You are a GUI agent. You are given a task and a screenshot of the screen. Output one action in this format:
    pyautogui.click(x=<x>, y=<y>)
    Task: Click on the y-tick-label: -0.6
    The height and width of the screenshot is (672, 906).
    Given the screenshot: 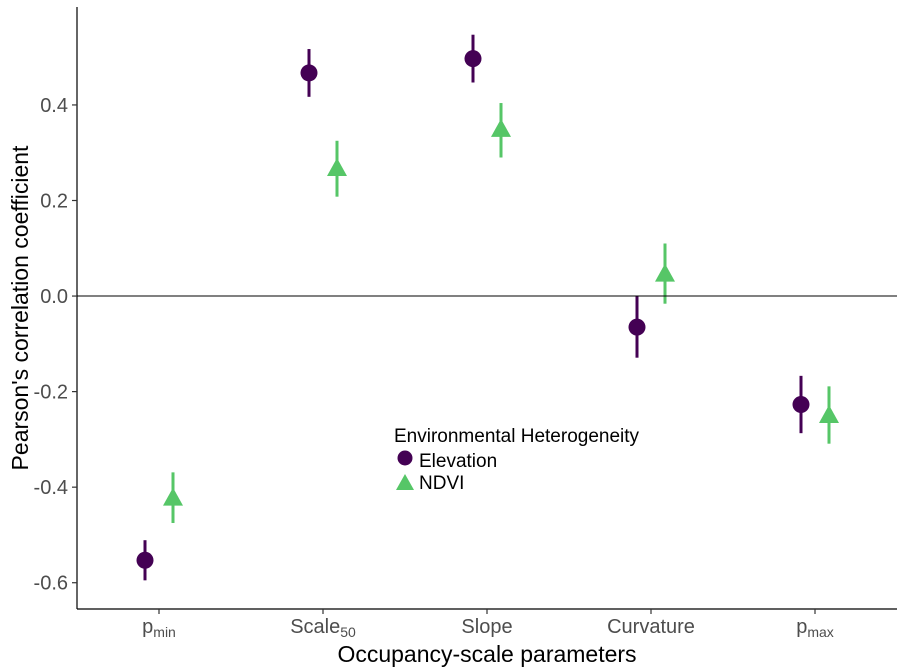 What is the action you would take?
    pyautogui.click(x=51, y=584)
    